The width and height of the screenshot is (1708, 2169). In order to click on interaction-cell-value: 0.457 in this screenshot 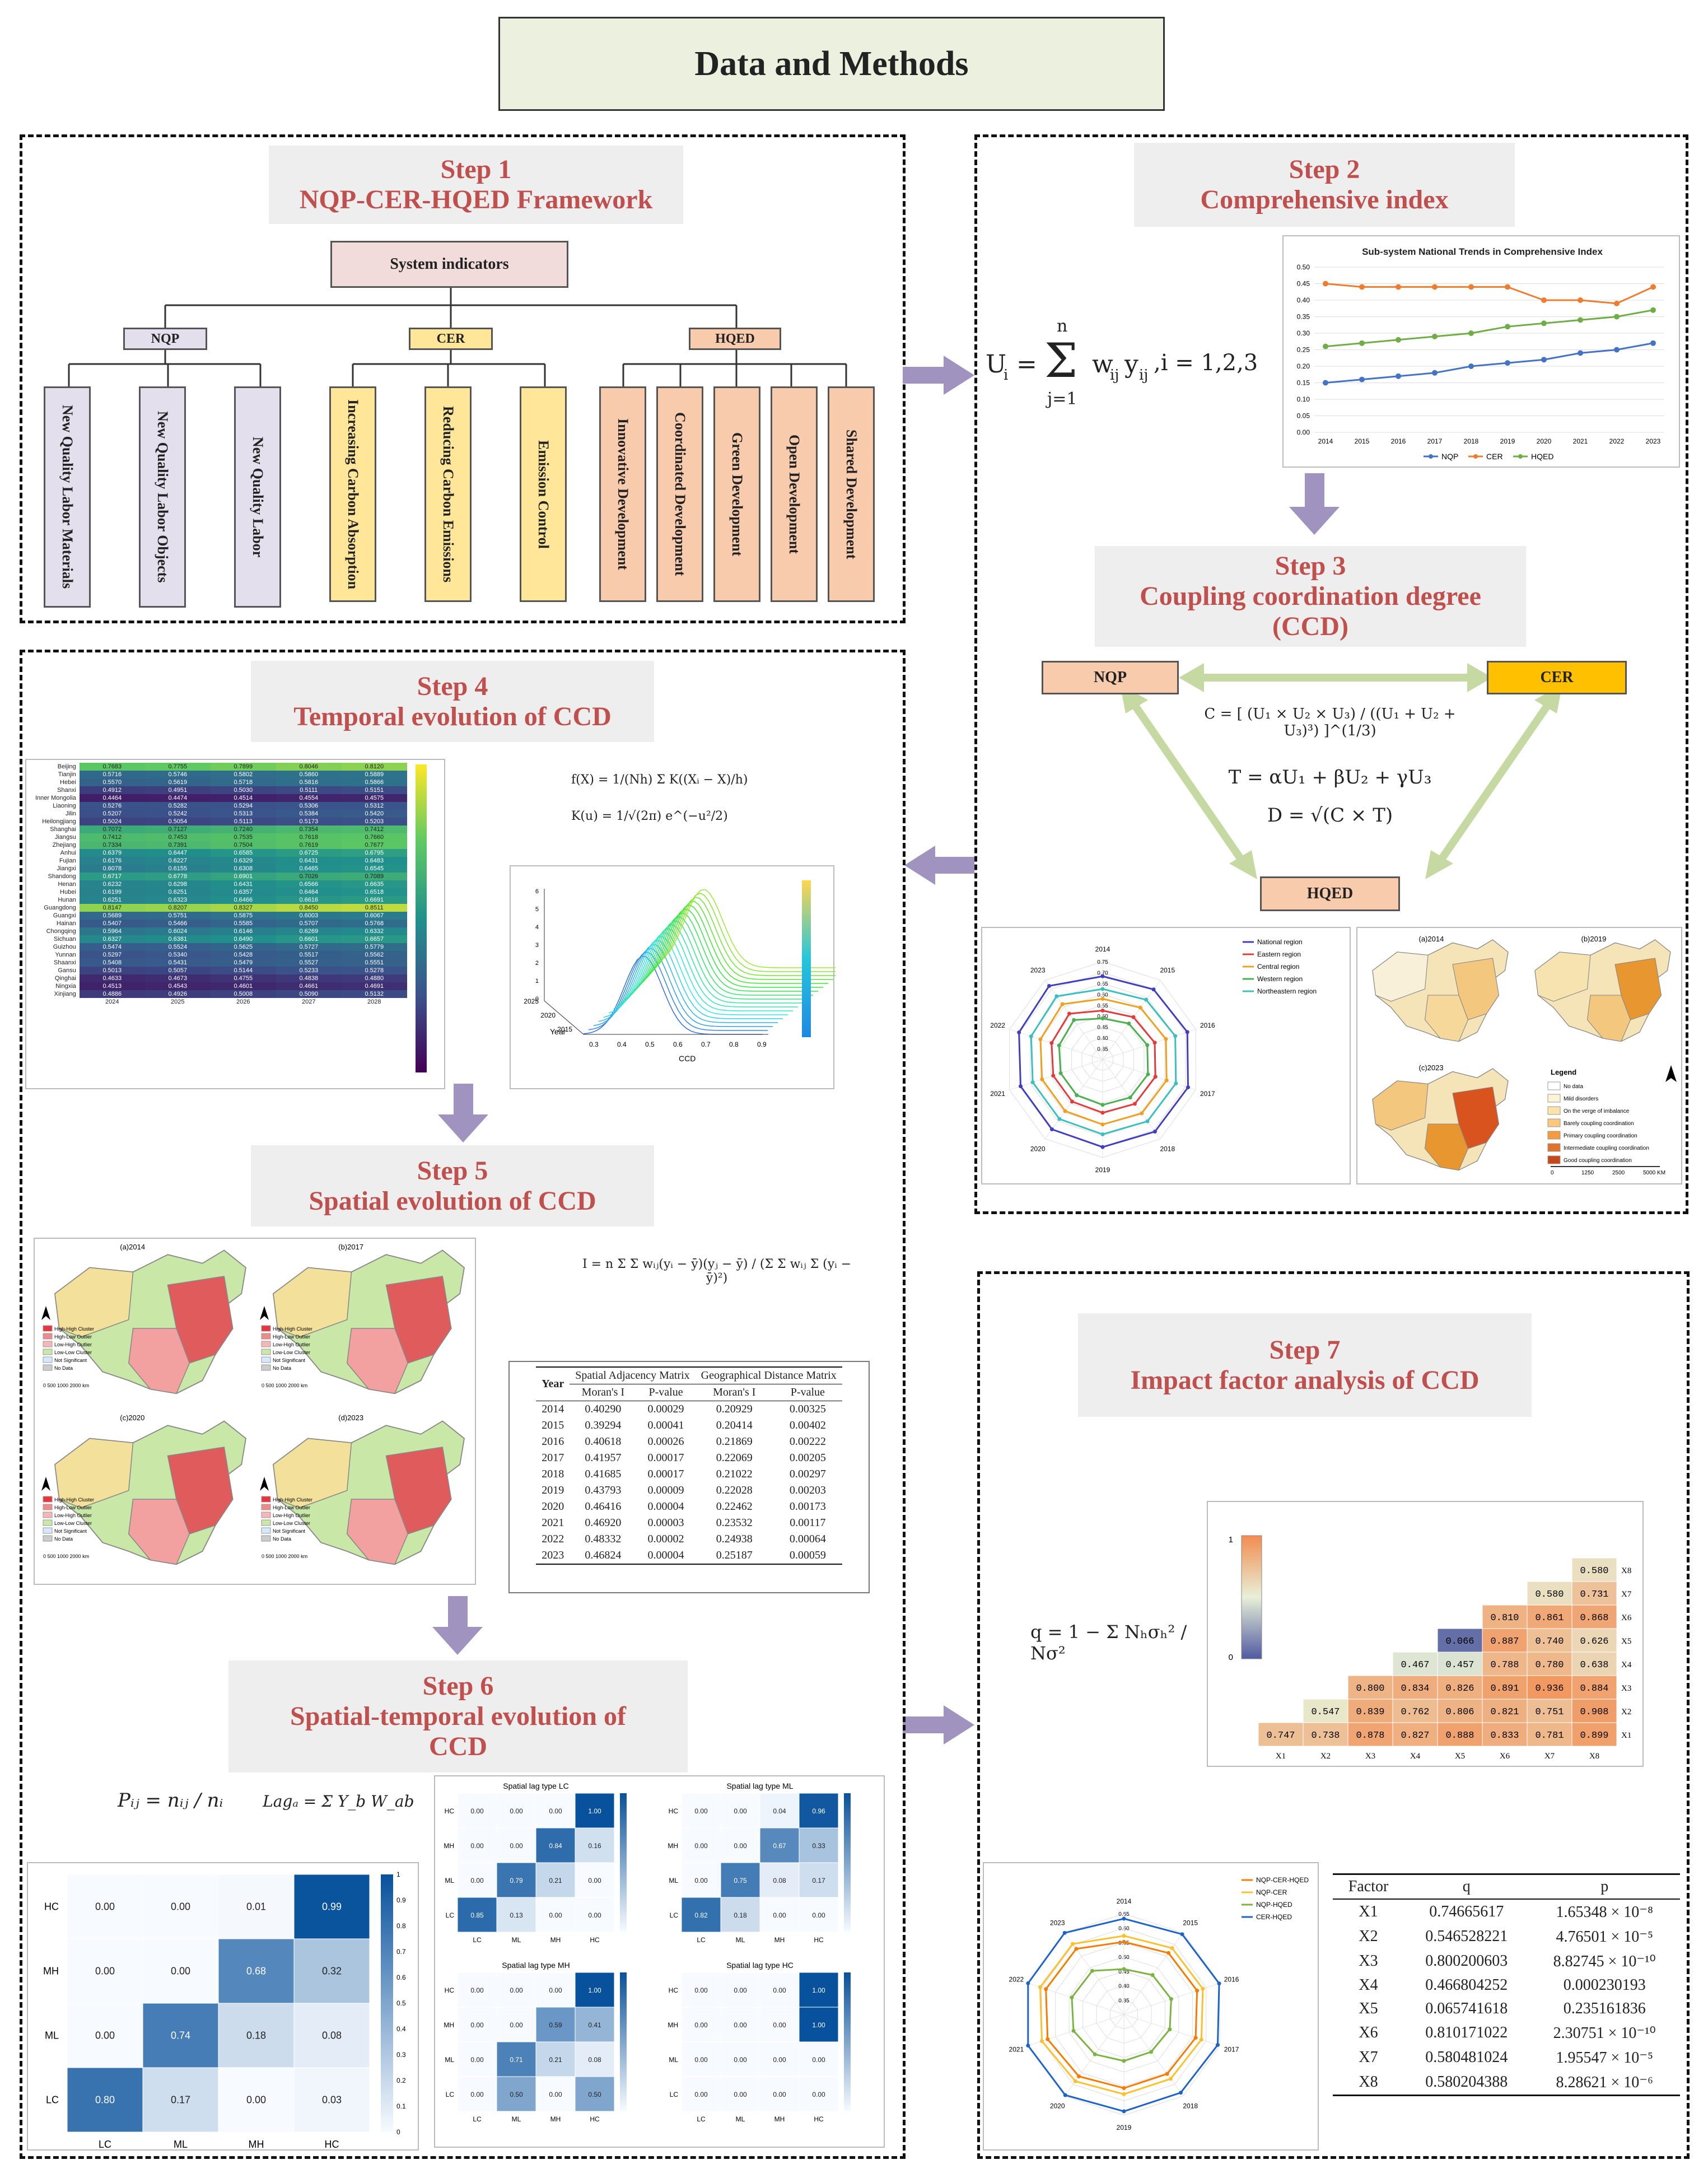, I will do `click(1460, 1665)`.